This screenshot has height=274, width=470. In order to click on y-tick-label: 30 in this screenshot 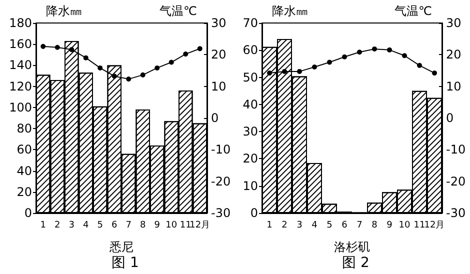, I will do `click(250, 131)`.